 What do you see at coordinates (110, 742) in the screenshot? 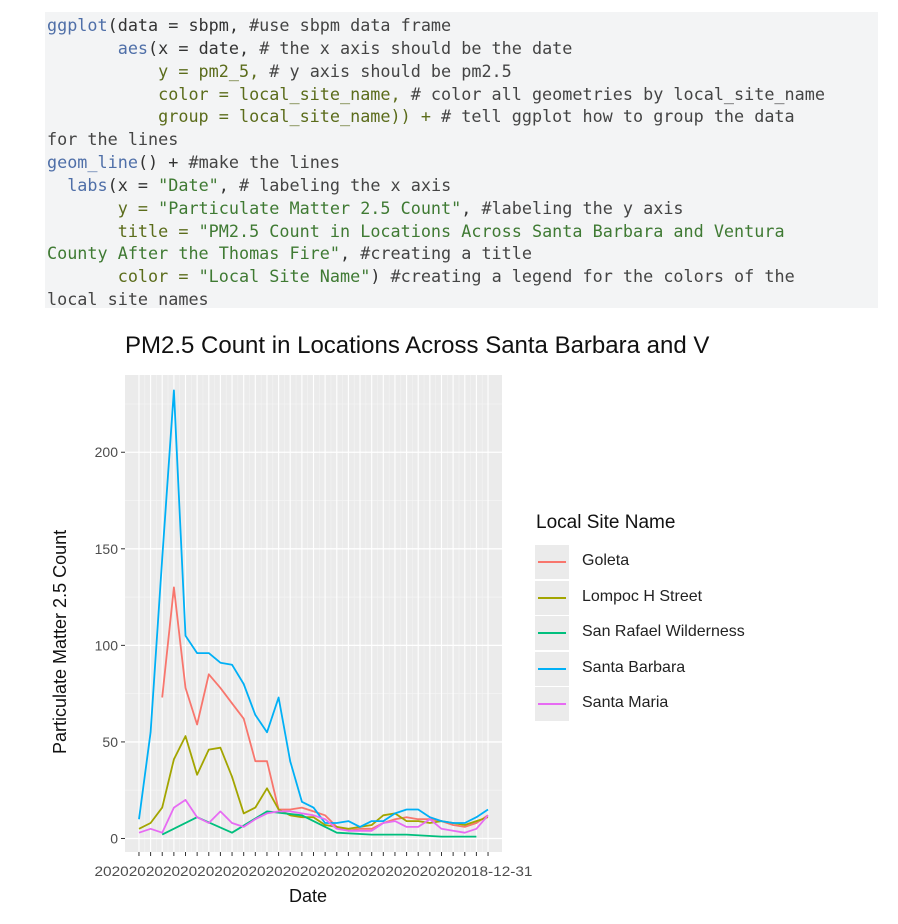
I see `y-tick-label: 50` at bounding box center [110, 742].